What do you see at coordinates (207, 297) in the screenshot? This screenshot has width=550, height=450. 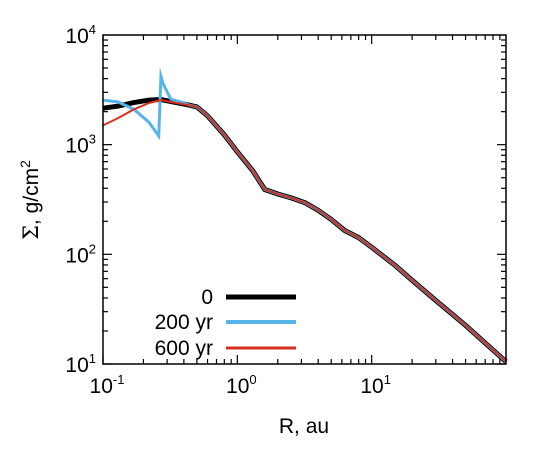 I see `legend-label: 0` at bounding box center [207, 297].